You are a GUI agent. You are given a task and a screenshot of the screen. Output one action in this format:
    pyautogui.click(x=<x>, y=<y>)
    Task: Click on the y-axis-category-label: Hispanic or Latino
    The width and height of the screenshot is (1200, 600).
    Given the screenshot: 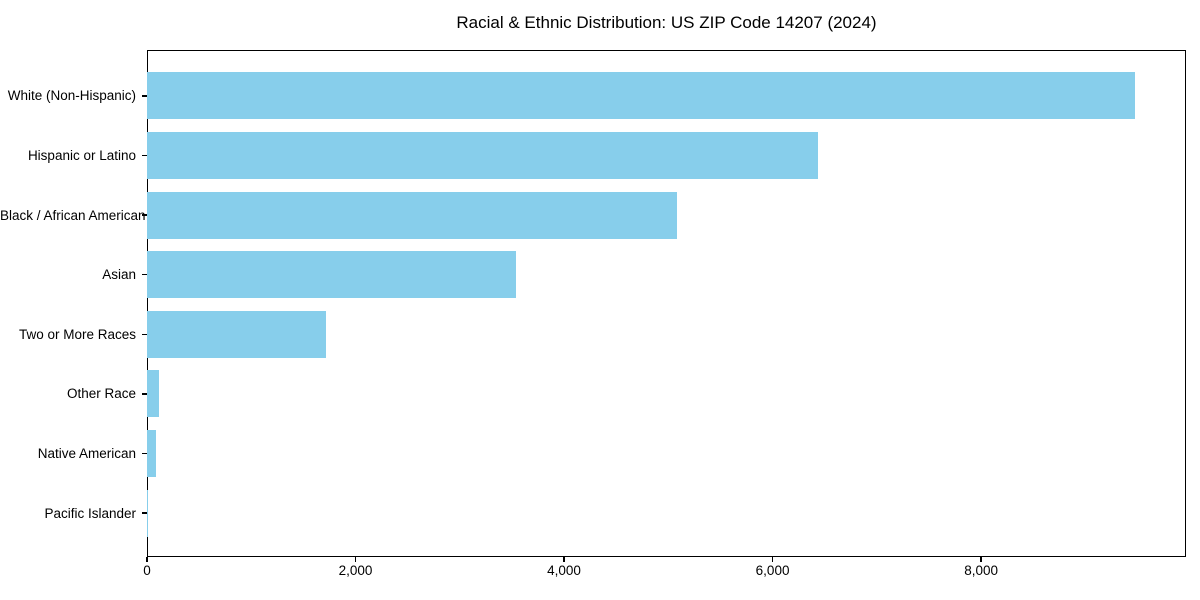 What is the action you would take?
    pyautogui.click(x=81, y=155)
    